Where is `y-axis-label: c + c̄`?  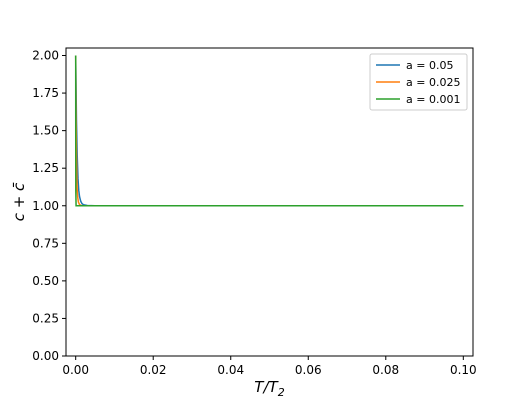
y-axis-label: c + c̄ is located at coordinates (19, 201).